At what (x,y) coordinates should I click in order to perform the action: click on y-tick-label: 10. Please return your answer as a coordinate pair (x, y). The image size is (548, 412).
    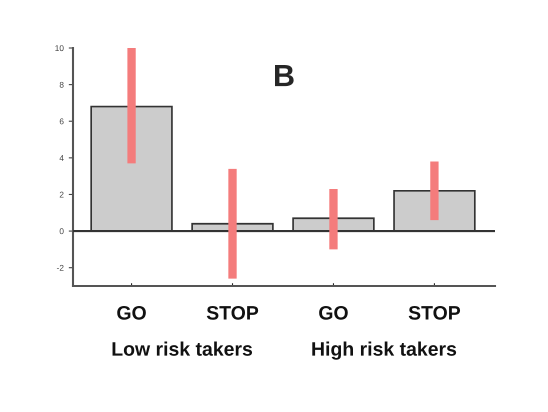
    Looking at the image, I should click on (59, 48).